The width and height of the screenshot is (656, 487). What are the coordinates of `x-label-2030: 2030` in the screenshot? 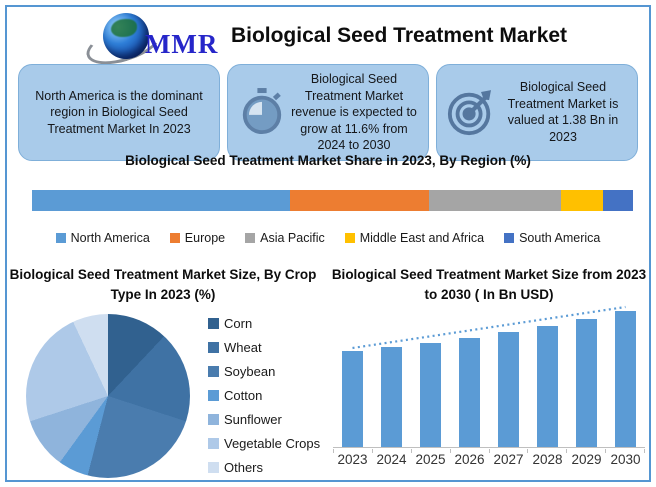 It's located at (625, 459).